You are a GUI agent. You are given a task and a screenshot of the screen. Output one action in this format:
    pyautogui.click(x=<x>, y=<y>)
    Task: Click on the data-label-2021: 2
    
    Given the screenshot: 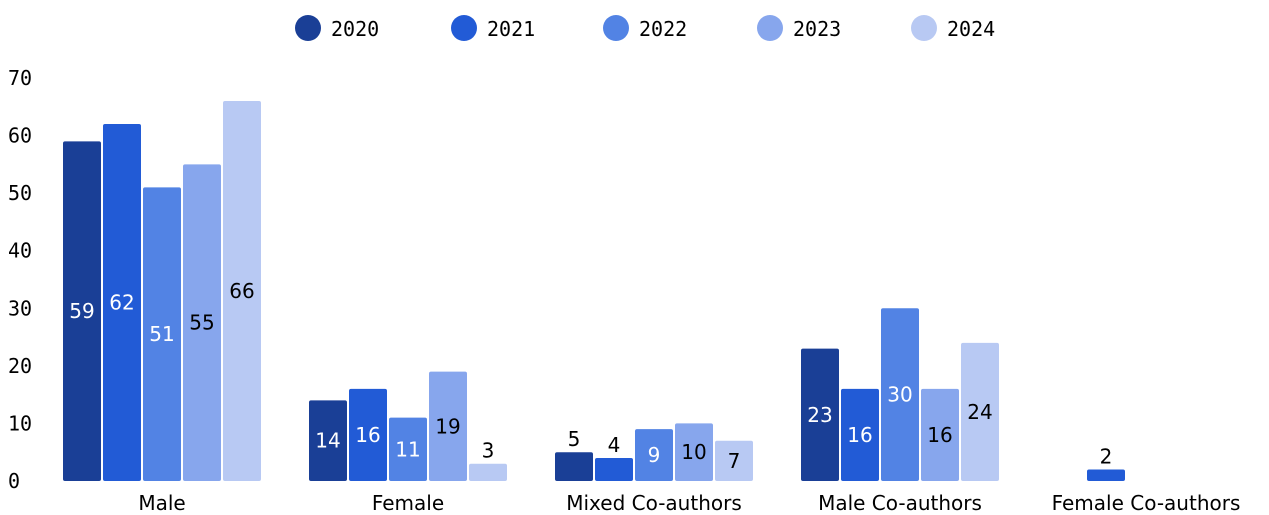 What is the action you would take?
    pyautogui.click(x=1106, y=456)
    